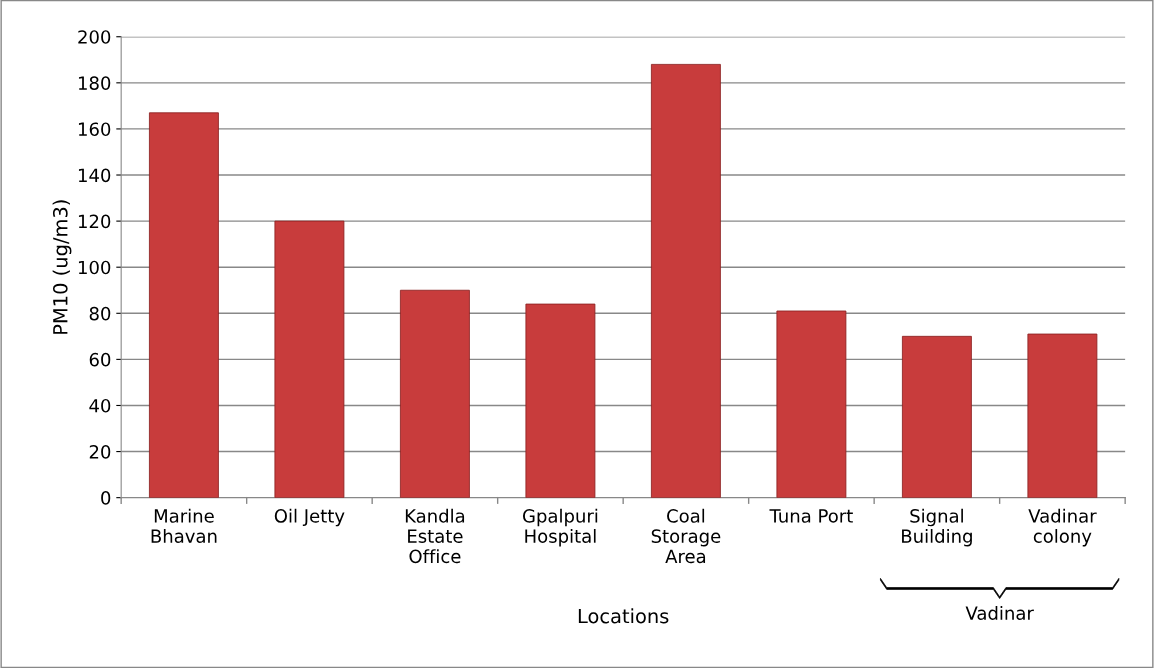 The height and width of the screenshot is (668, 1154). I want to click on y-tick-label: 80, so click(100, 313).